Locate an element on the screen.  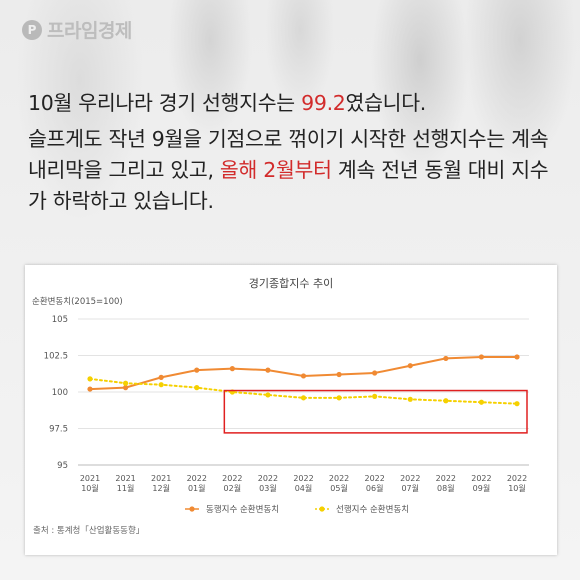
logo-text: 프라임경제 is located at coordinates (89, 31).